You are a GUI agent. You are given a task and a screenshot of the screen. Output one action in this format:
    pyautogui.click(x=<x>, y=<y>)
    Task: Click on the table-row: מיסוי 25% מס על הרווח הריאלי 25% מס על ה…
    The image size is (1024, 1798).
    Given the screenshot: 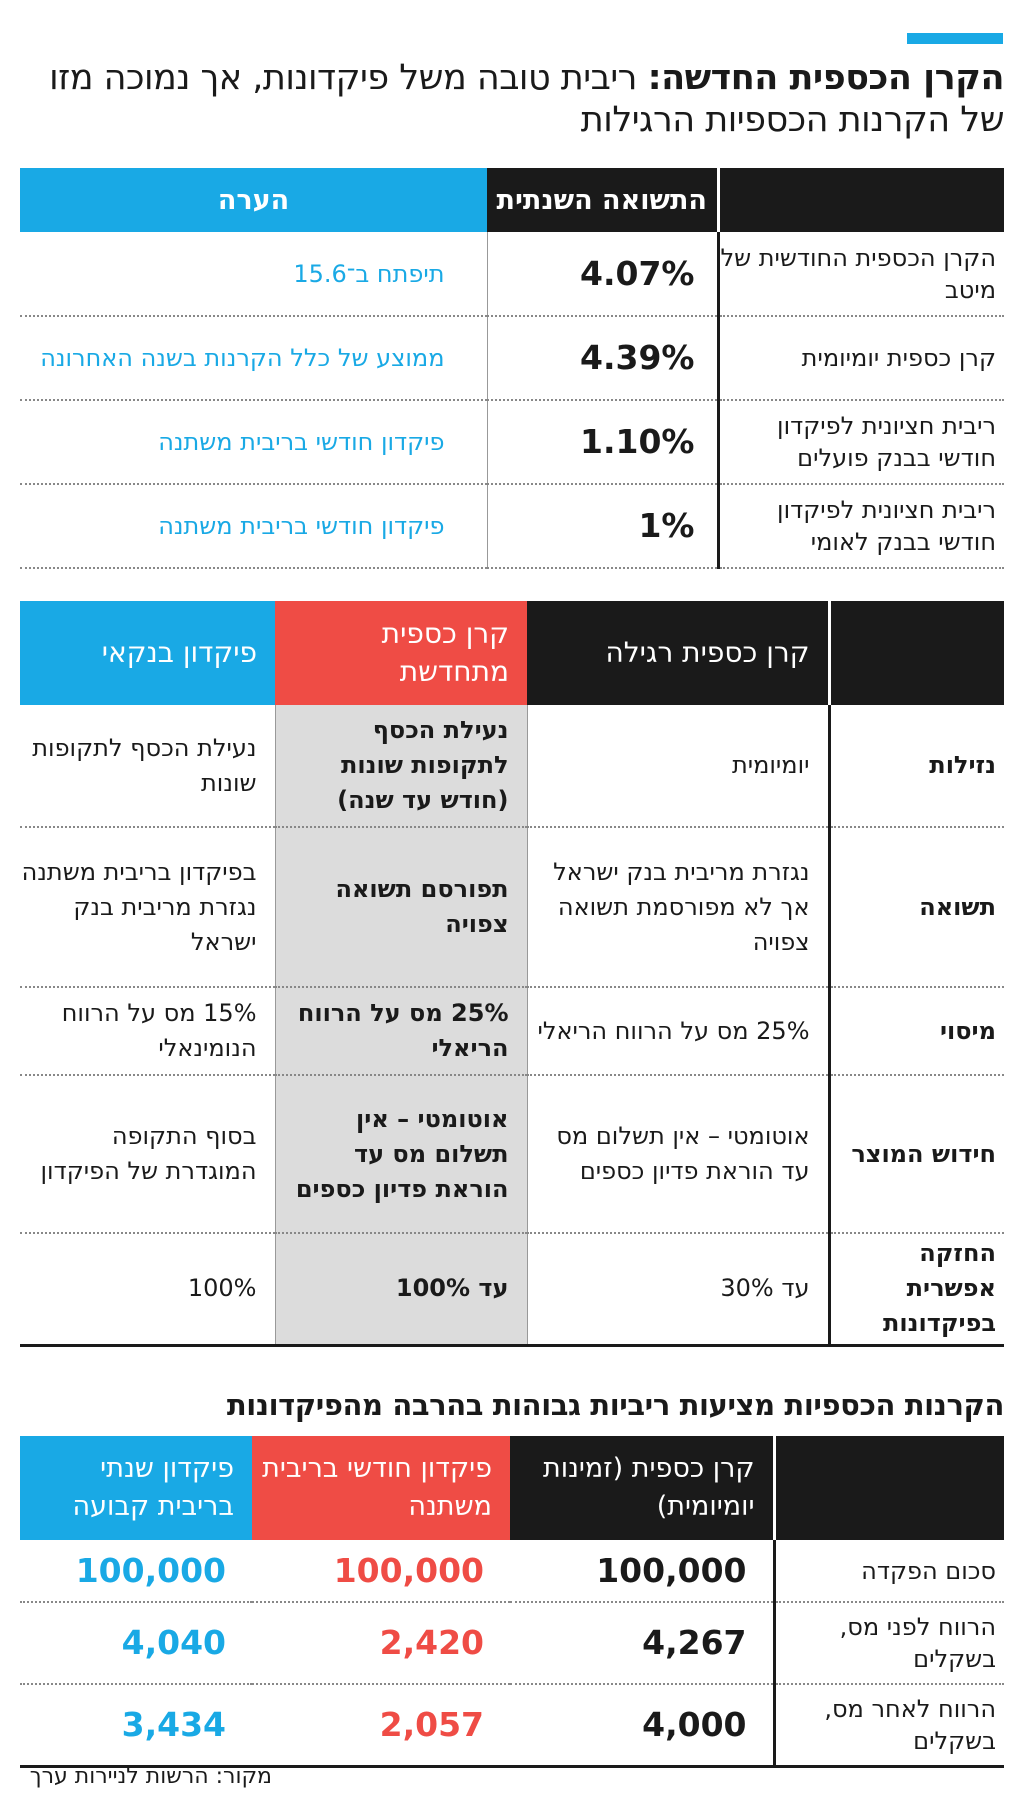 What is the action you would take?
    pyautogui.click(x=512, y=1031)
    